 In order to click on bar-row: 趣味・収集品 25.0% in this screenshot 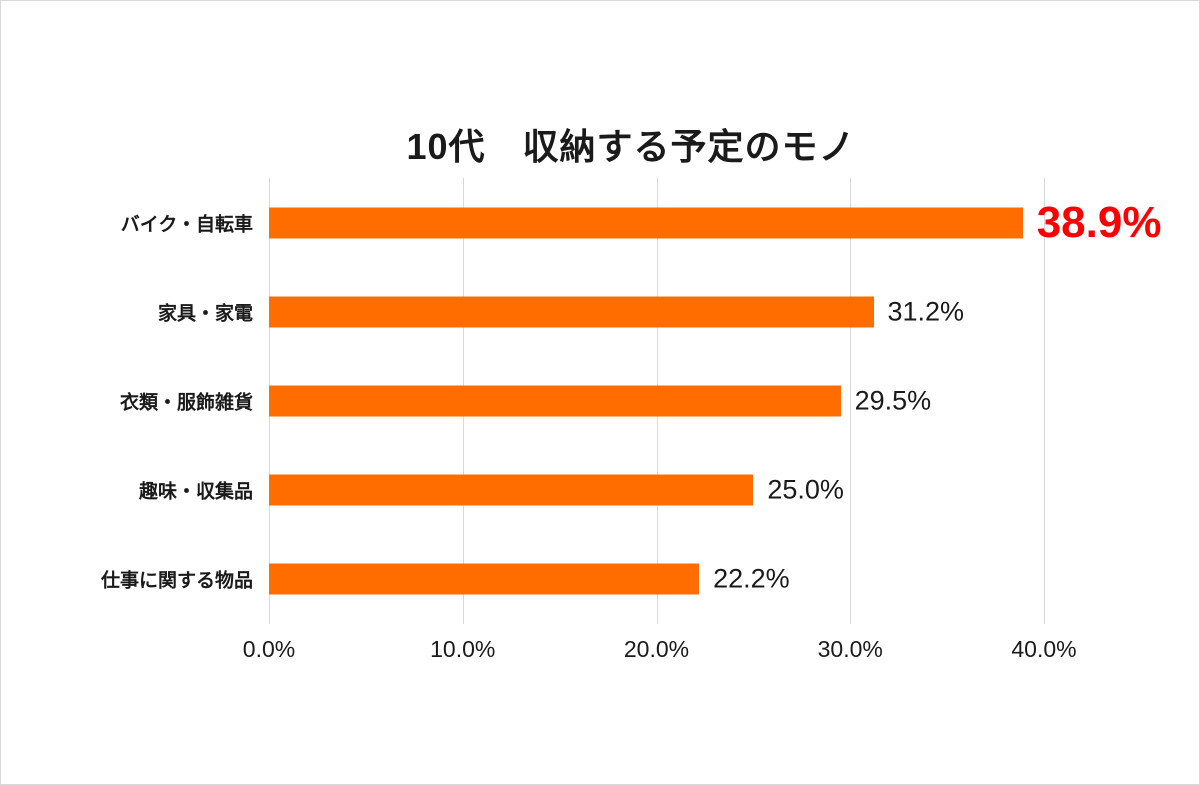, I will do `click(600, 490)`.